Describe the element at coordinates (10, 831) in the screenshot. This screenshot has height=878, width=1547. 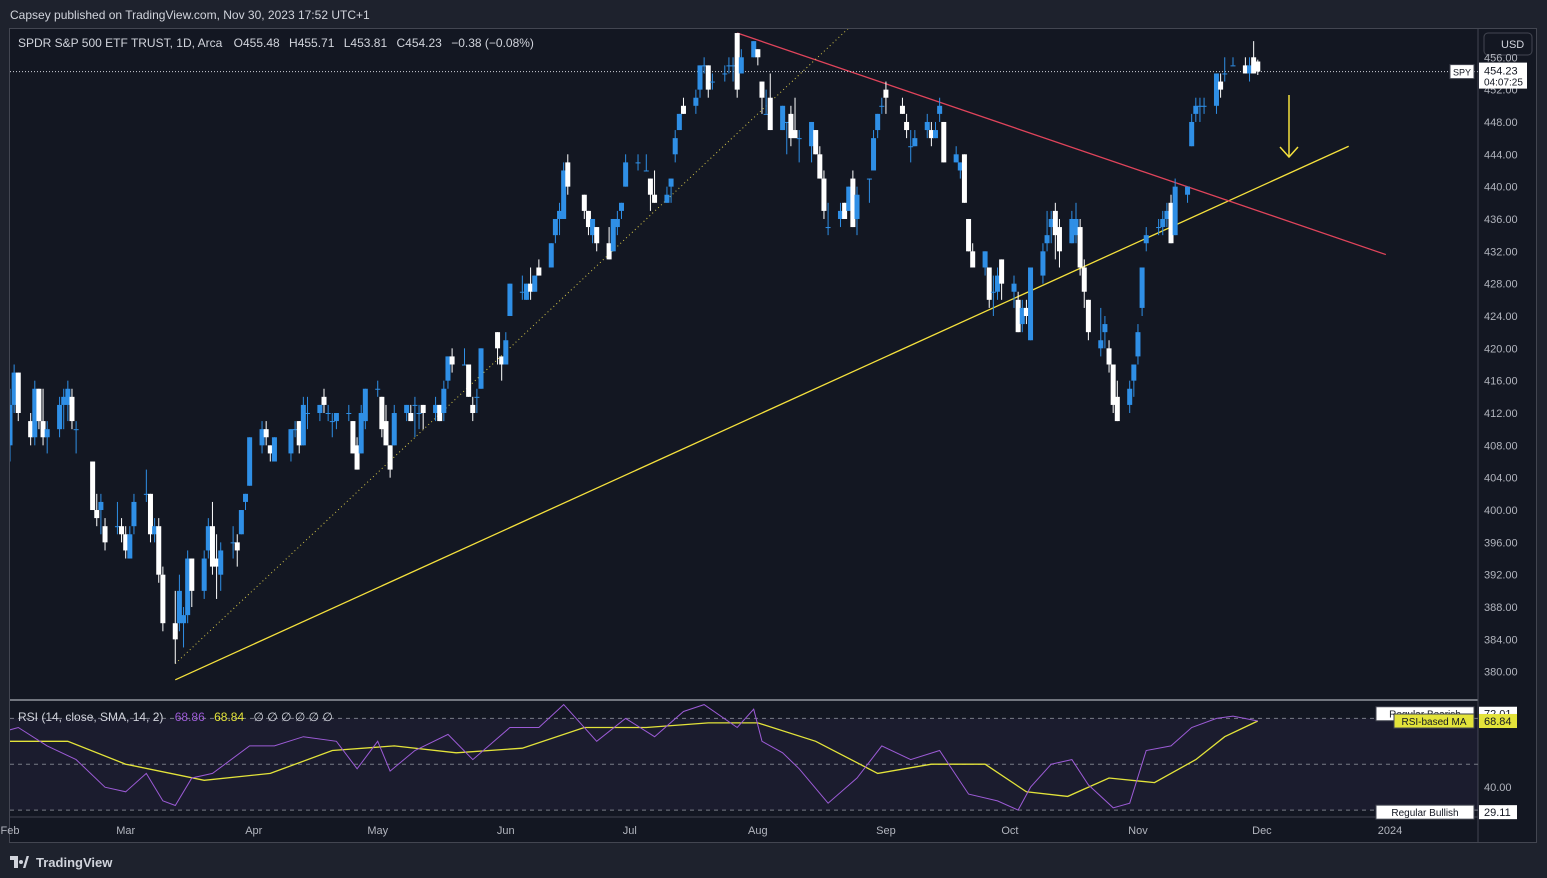
I see `time-tick-label: Feb` at that location.